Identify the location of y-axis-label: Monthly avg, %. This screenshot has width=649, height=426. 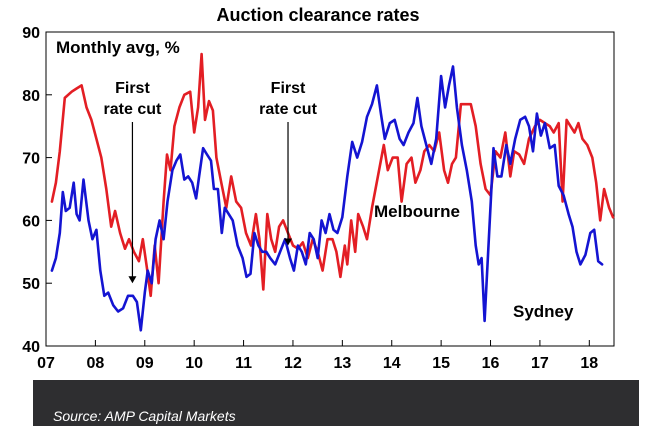
(118, 47).